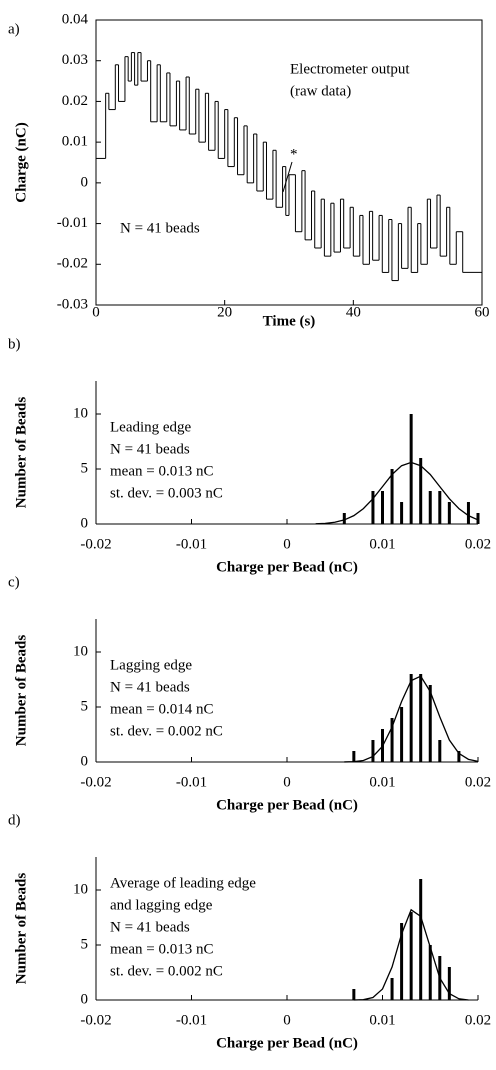 This screenshot has width=496, height=1070. I want to click on x-tick-label: 60, so click(482, 312).